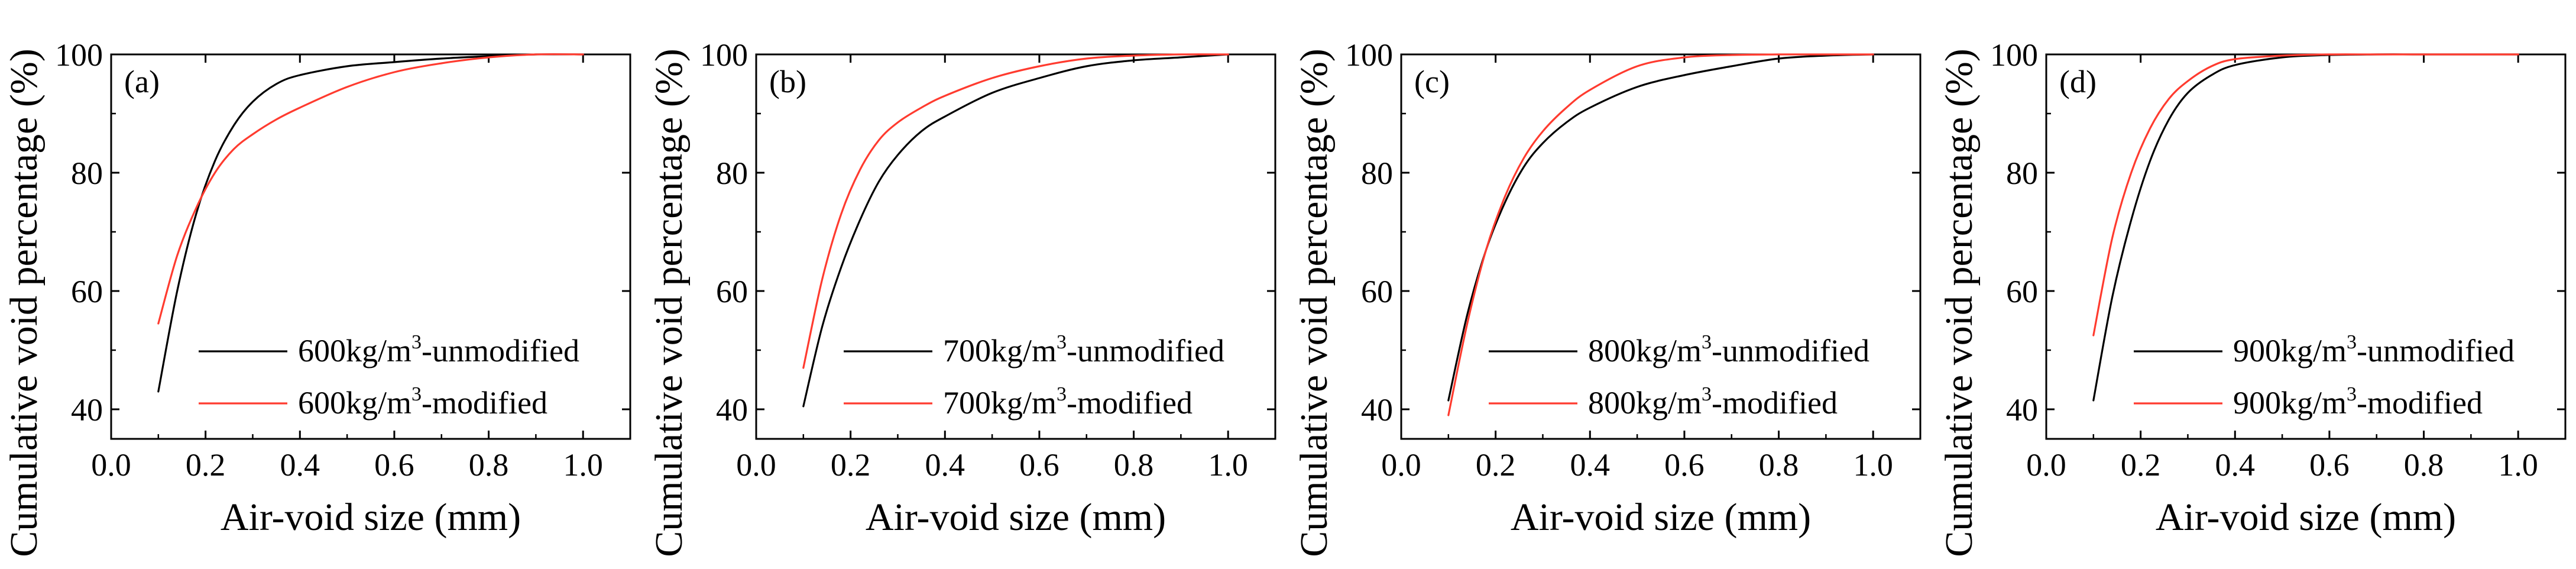 Image resolution: width=2576 pixels, height=569 pixels. What do you see at coordinates (2374, 349) in the screenshot?
I see `legend-label-0: 900kg/m3-unmodified` at bounding box center [2374, 349].